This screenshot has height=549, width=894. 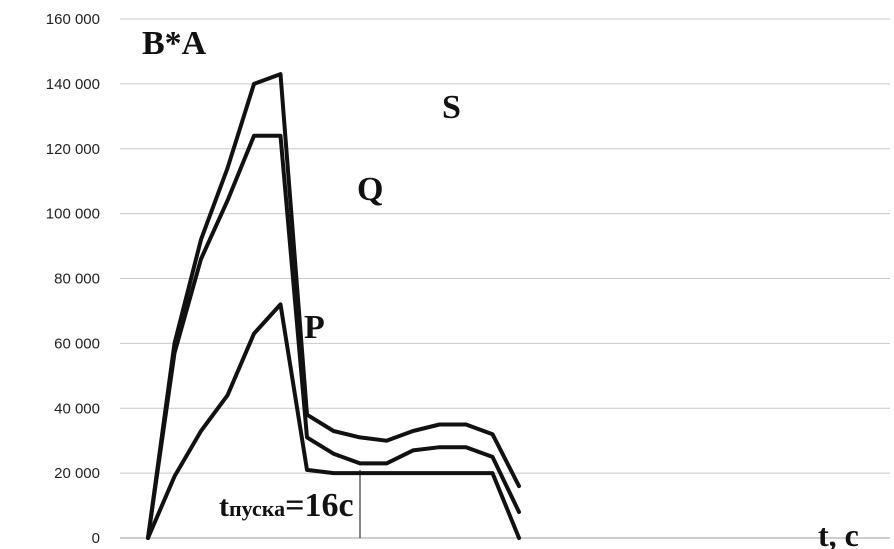 What do you see at coordinates (77, 343) in the screenshot?
I see `y-tick-label: 60 000` at bounding box center [77, 343].